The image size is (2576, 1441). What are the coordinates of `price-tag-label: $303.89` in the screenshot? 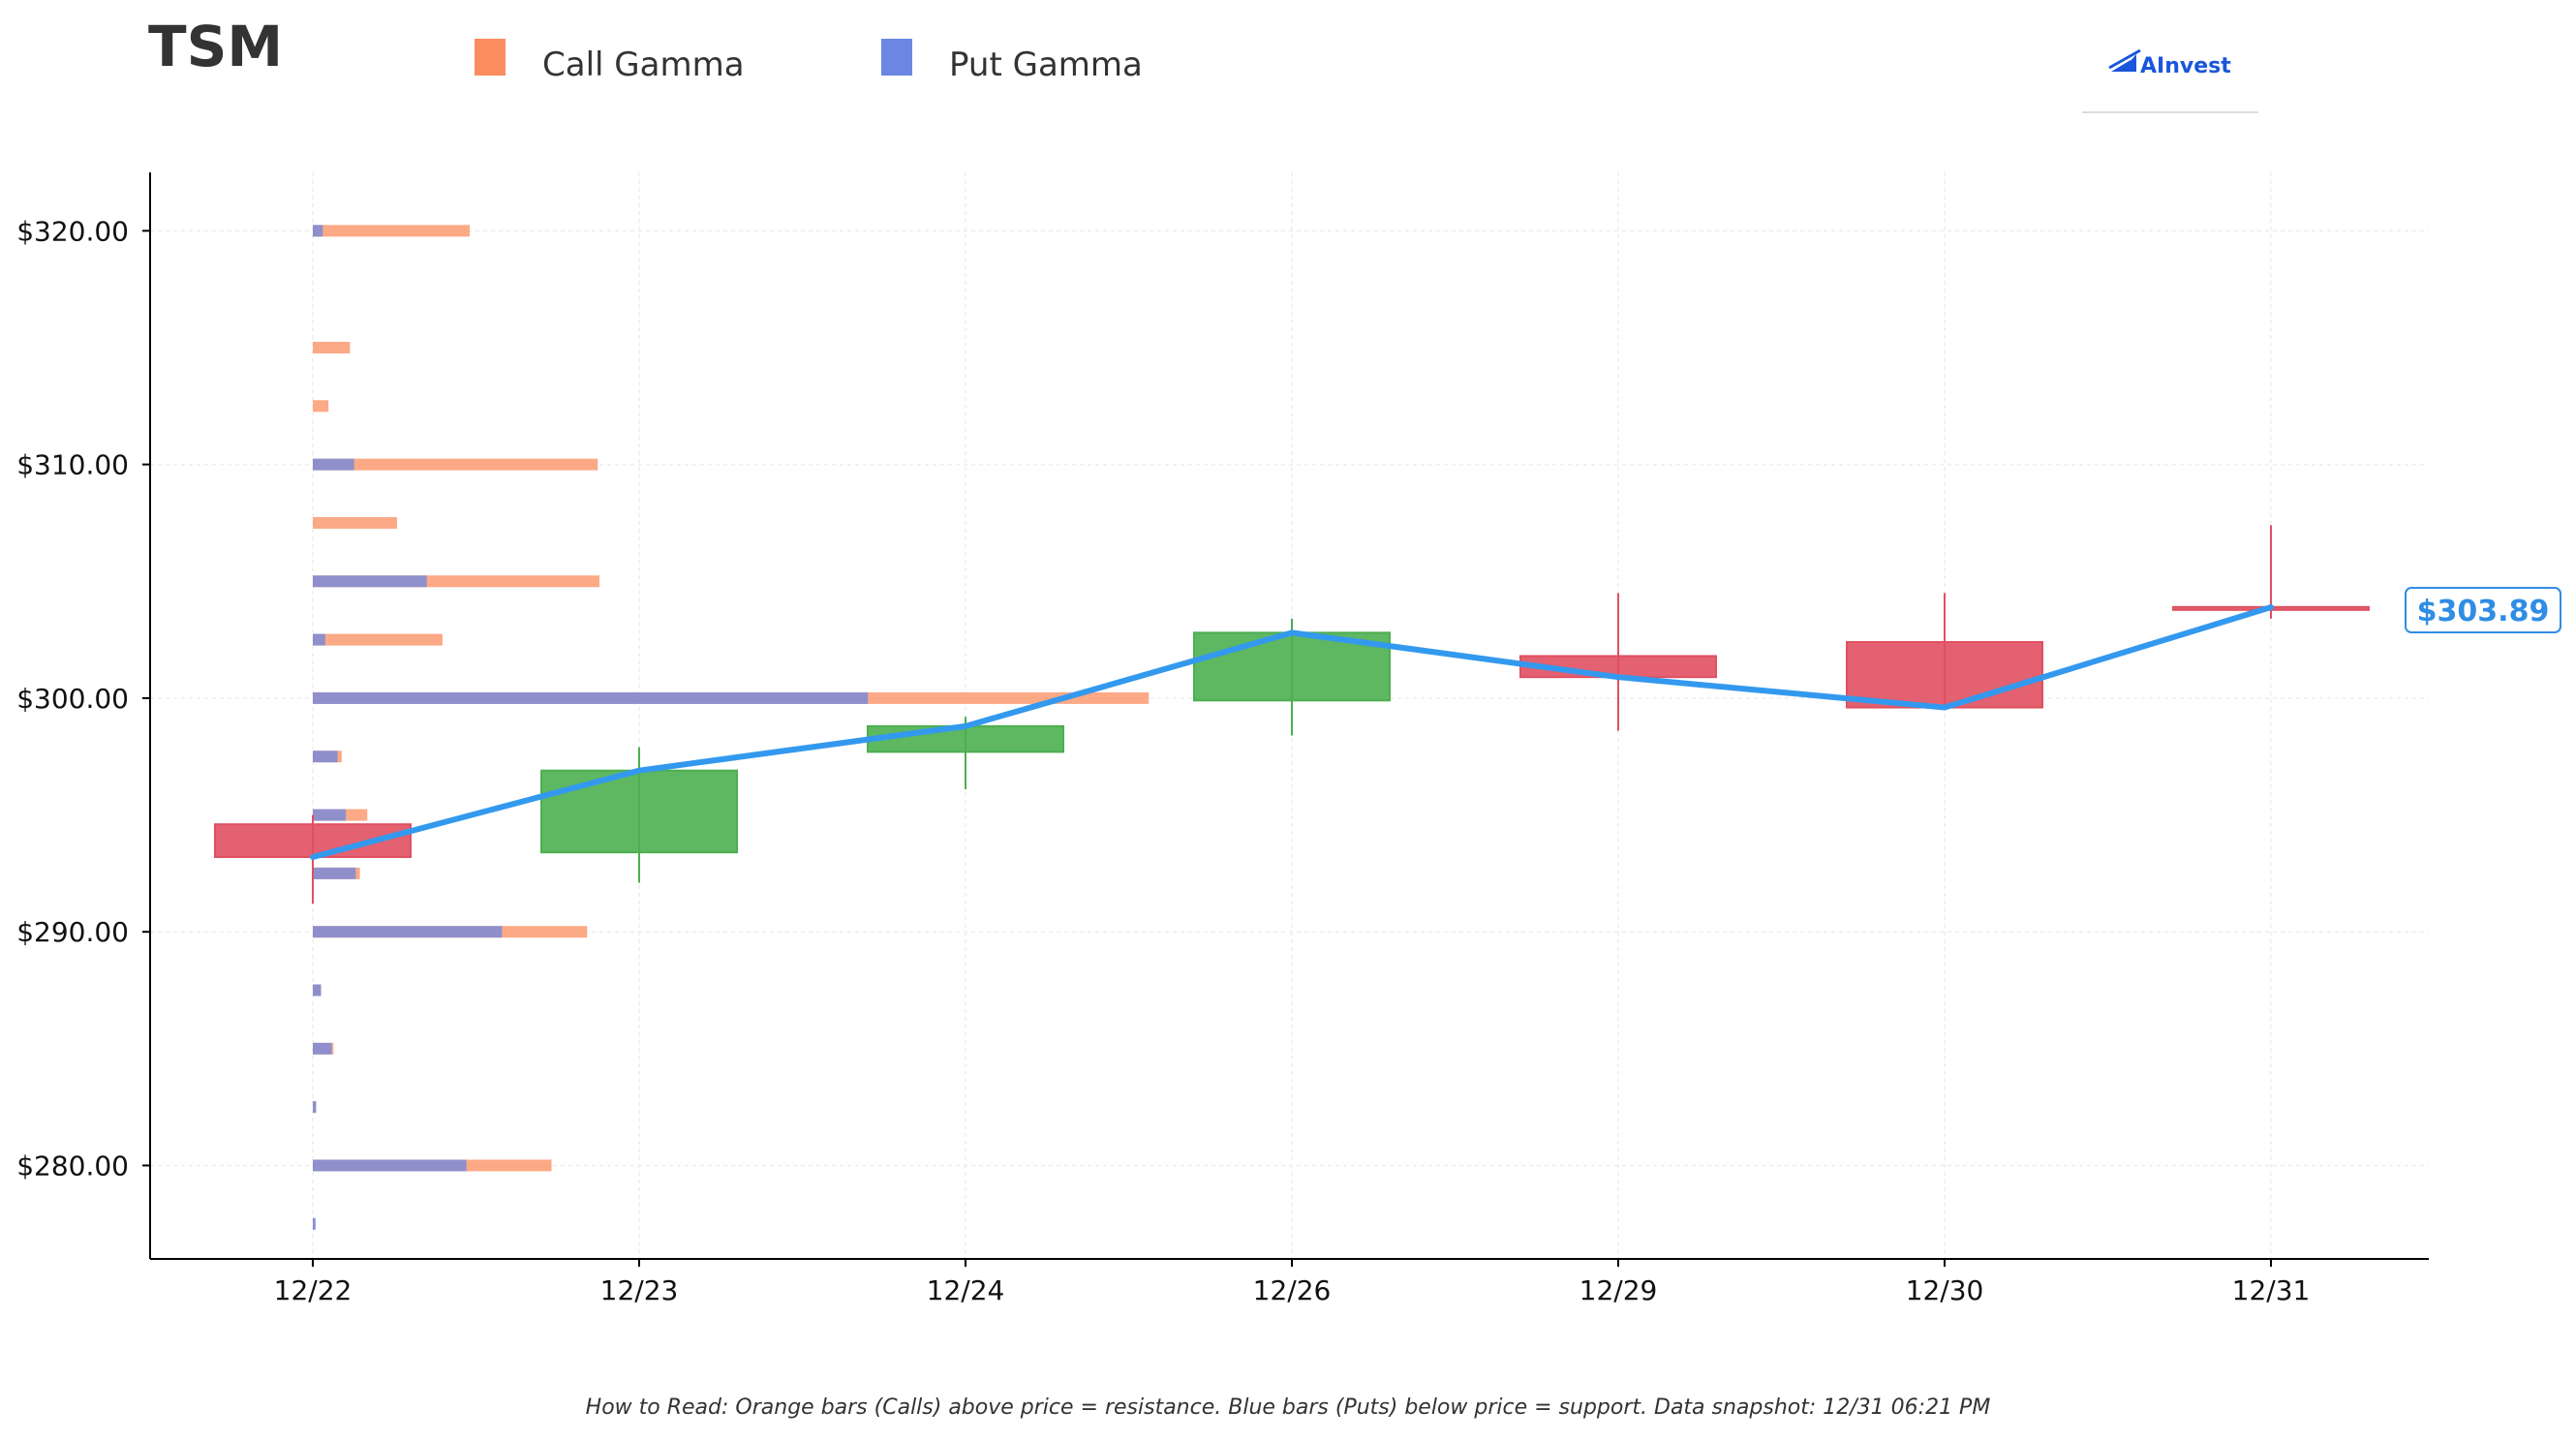 It's located at (2483, 612).